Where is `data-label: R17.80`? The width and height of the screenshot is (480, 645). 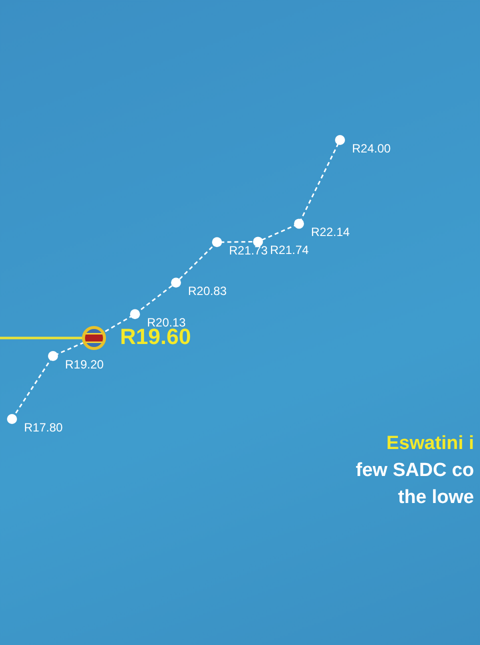
data-label: R17.80 is located at coordinates (44, 427).